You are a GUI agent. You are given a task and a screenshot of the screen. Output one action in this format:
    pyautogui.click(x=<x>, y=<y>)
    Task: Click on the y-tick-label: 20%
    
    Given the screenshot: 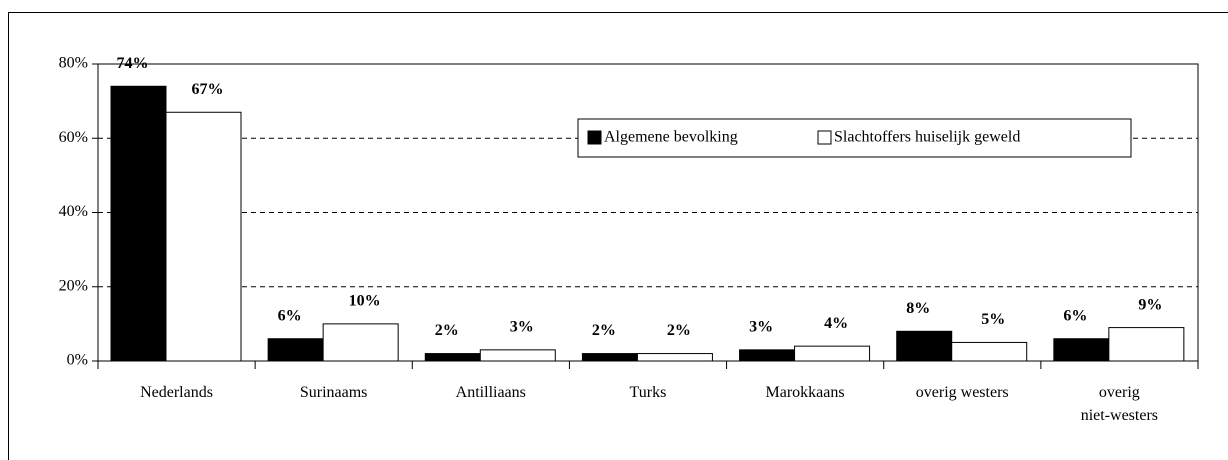 What is the action you would take?
    pyautogui.click(x=73, y=285)
    